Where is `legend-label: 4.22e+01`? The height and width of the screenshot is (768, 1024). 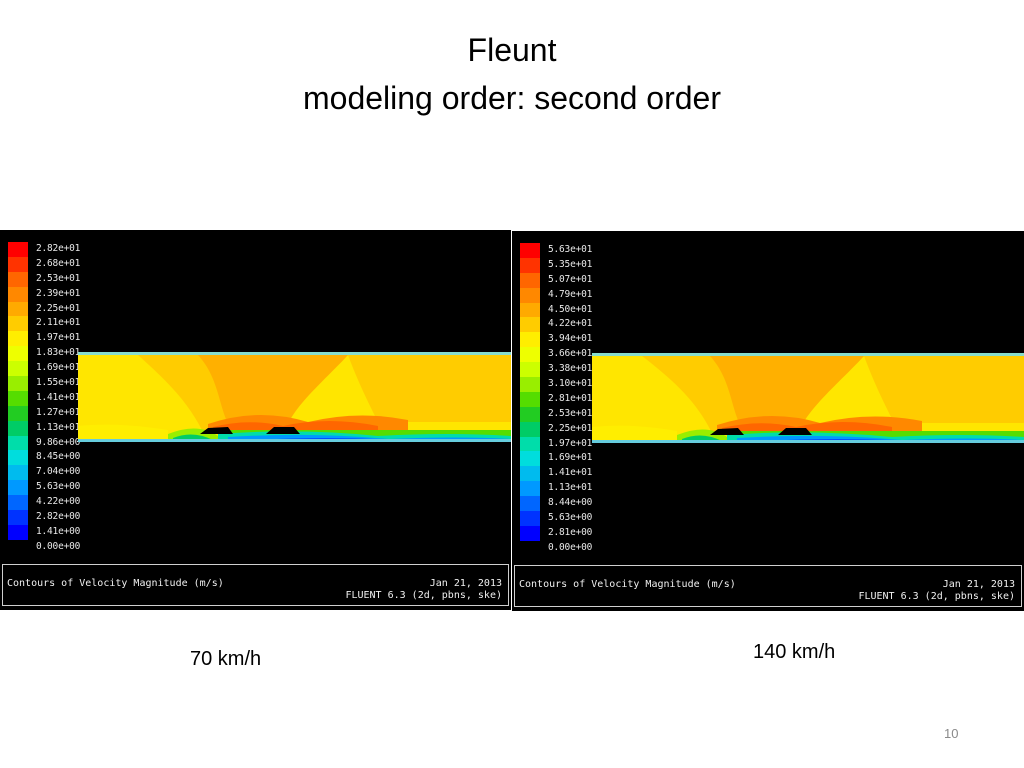
legend-label: 4.22e+01 is located at coordinates (570, 324).